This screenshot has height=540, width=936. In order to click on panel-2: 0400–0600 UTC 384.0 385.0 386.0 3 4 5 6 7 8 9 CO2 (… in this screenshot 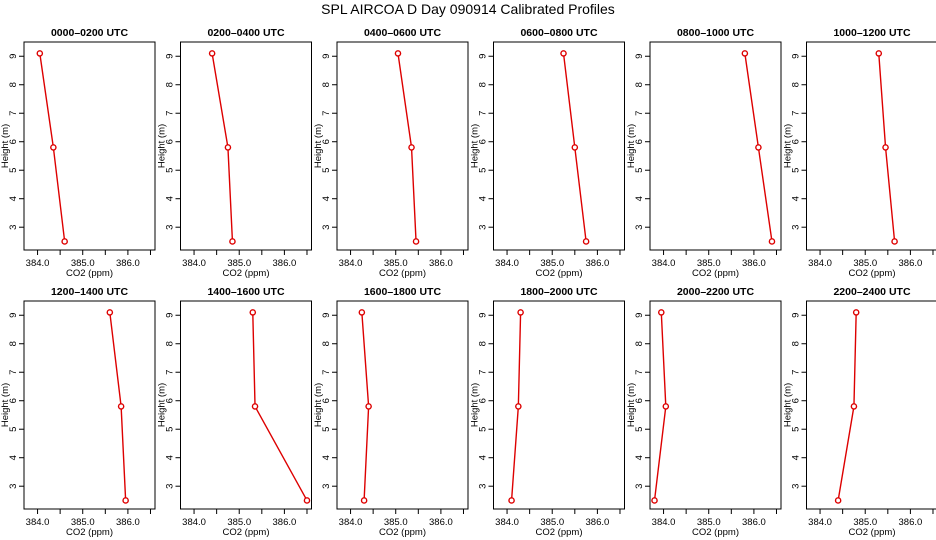, I will do `click(391, 153)`.